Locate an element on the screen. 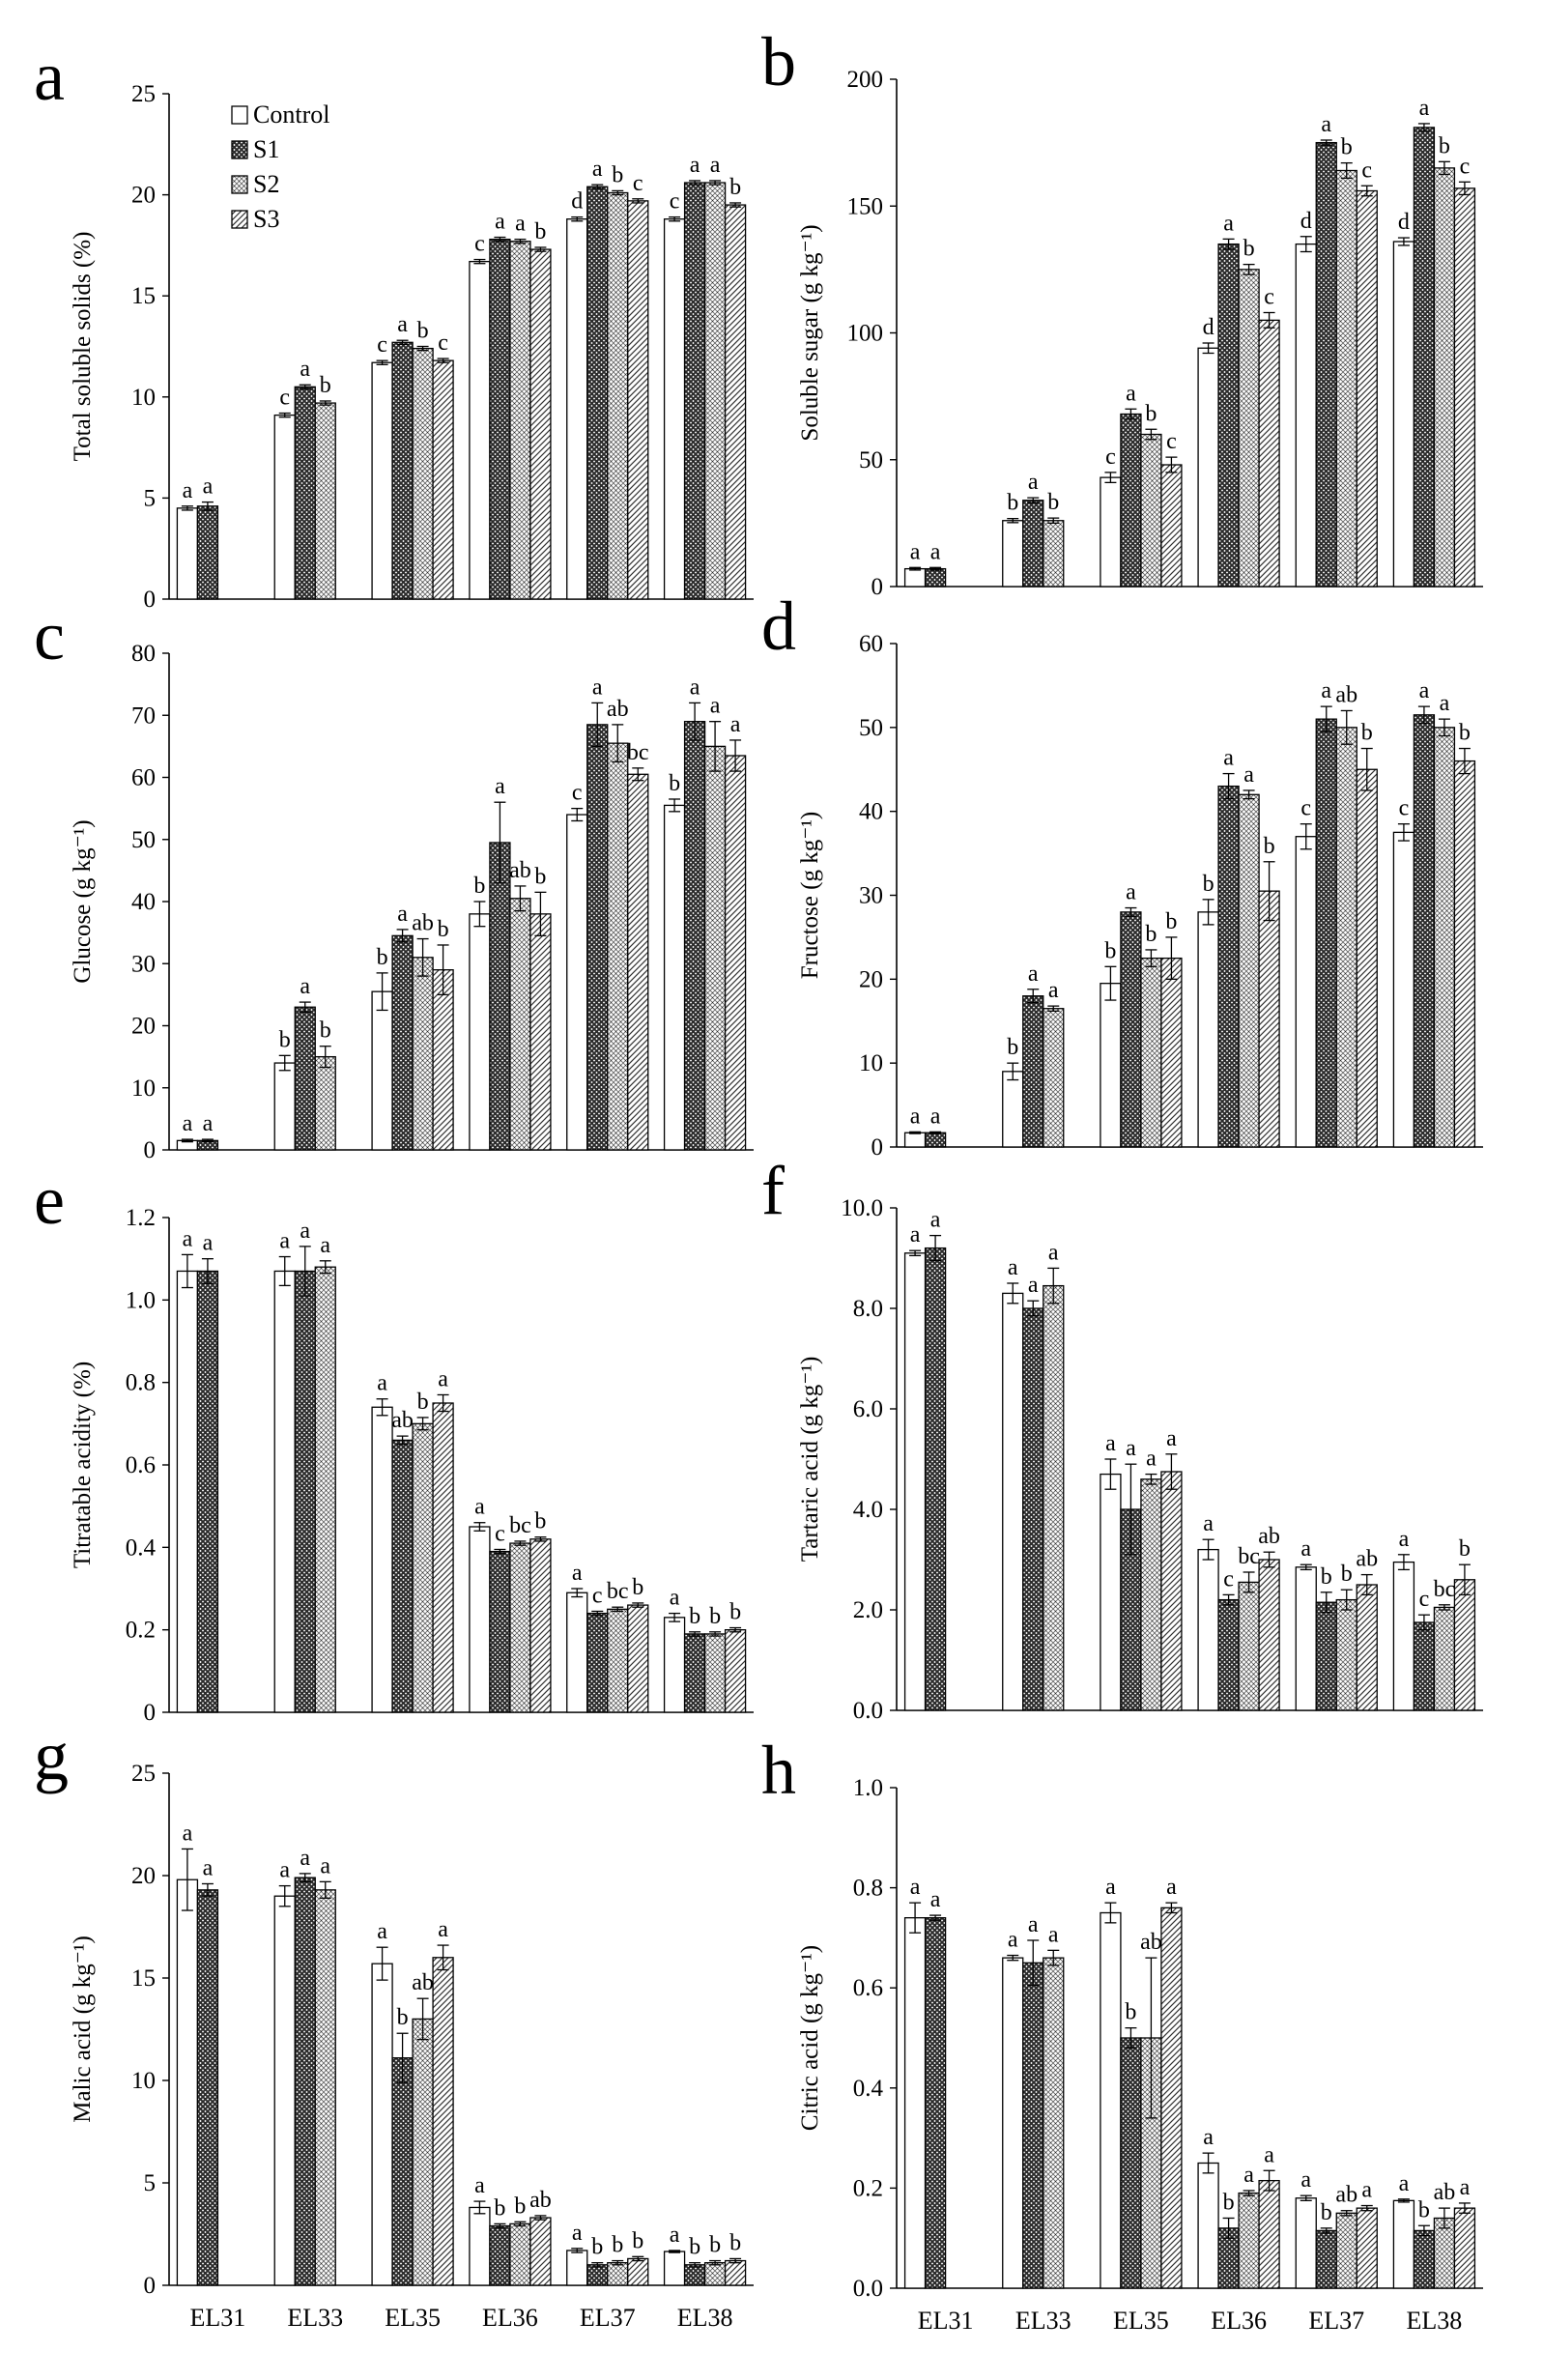 This screenshot has width=1543, height=2380. panel-label: d is located at coordinates (779, 626).